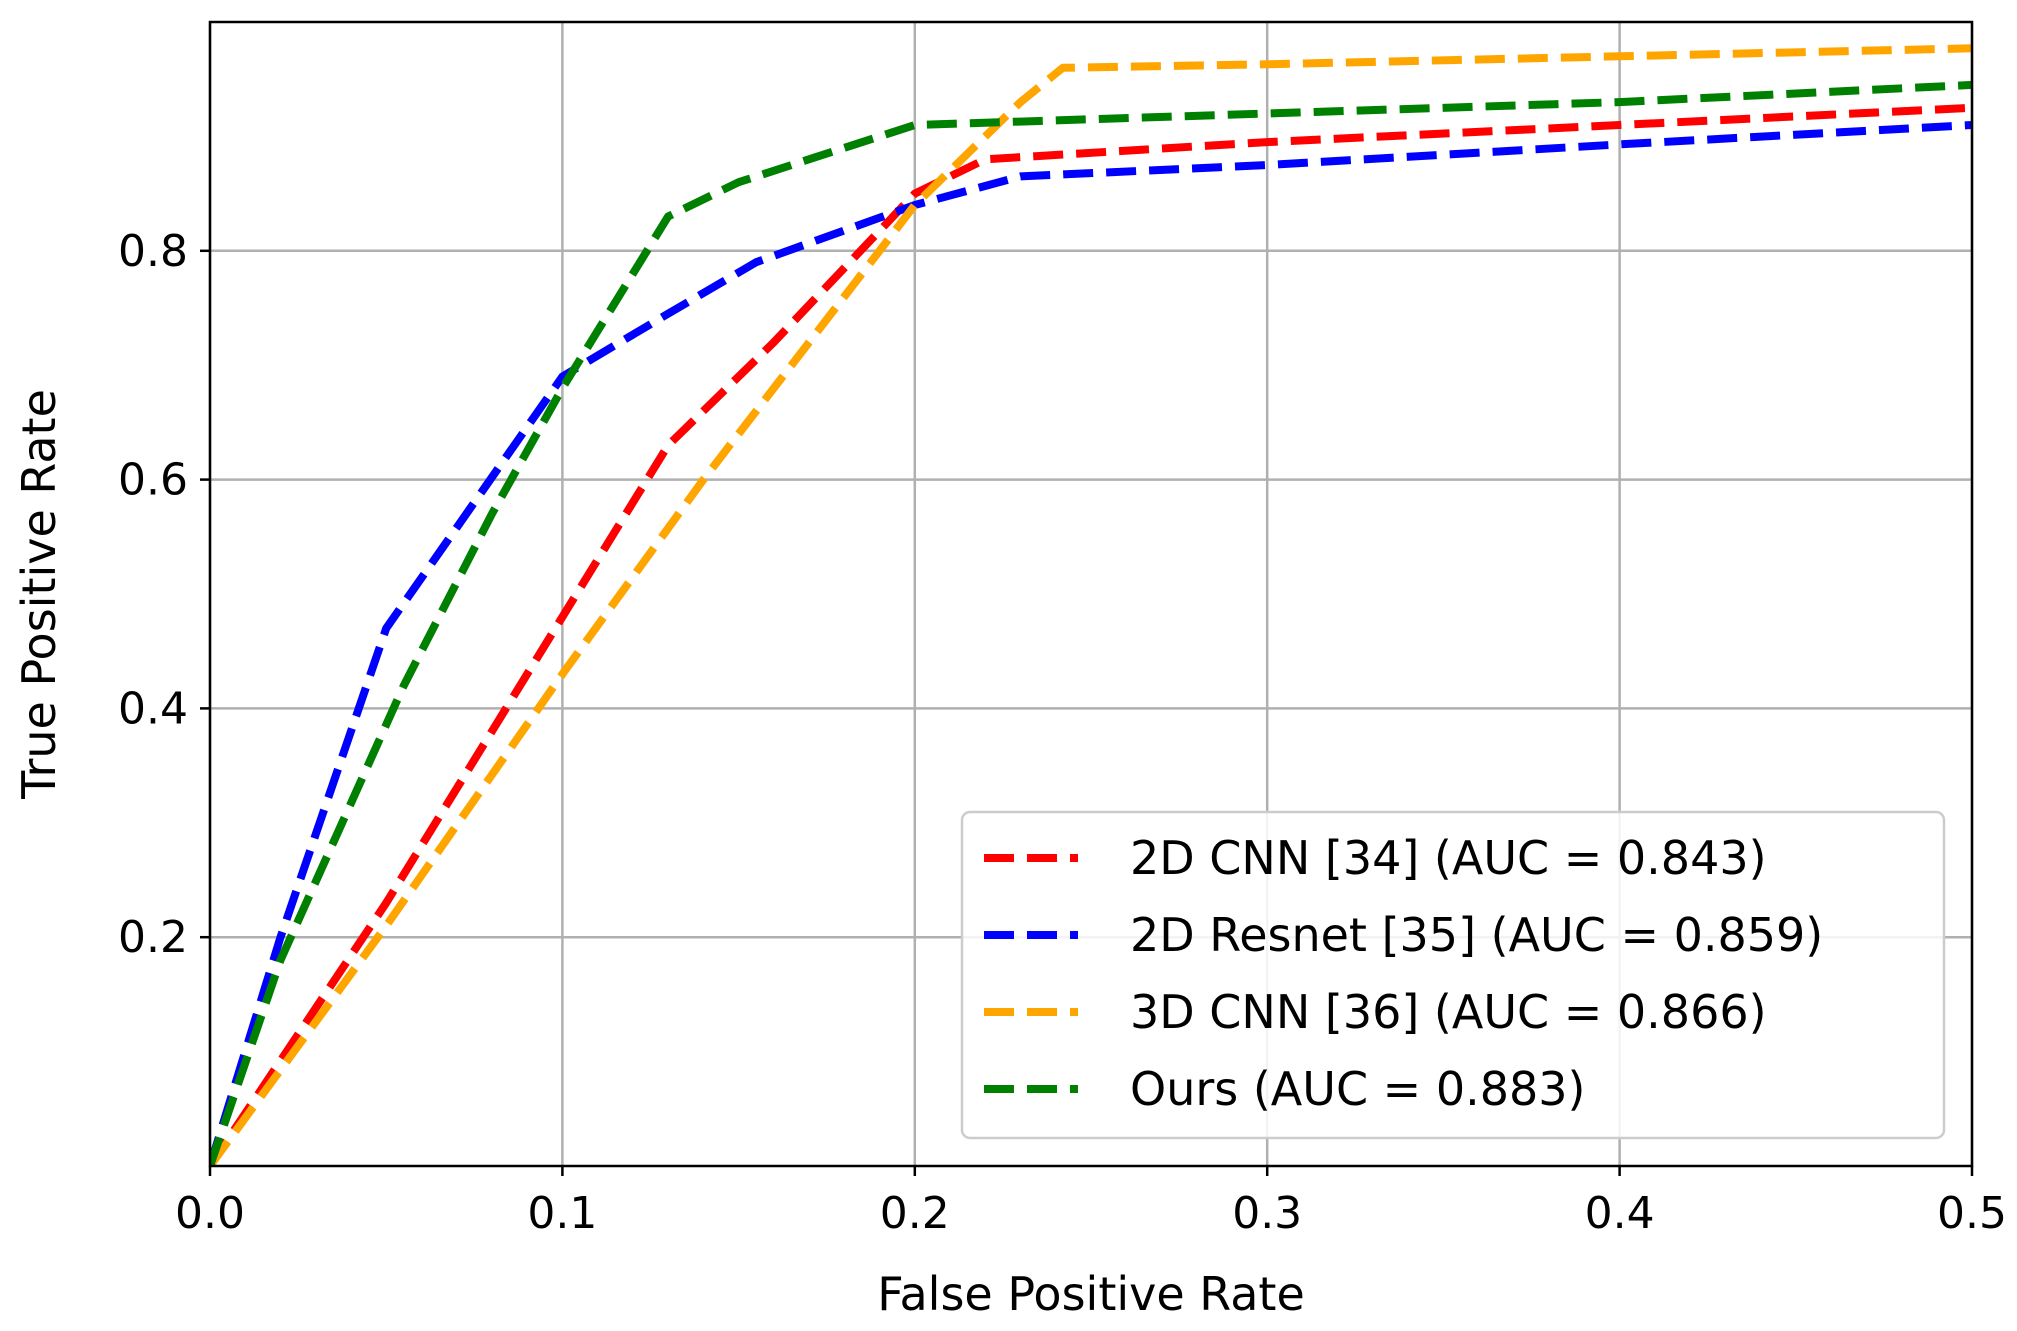 This screenshot has height=1331, width=2017. I want to click on x-tick-label: 0.5, so click(1972, 1213).